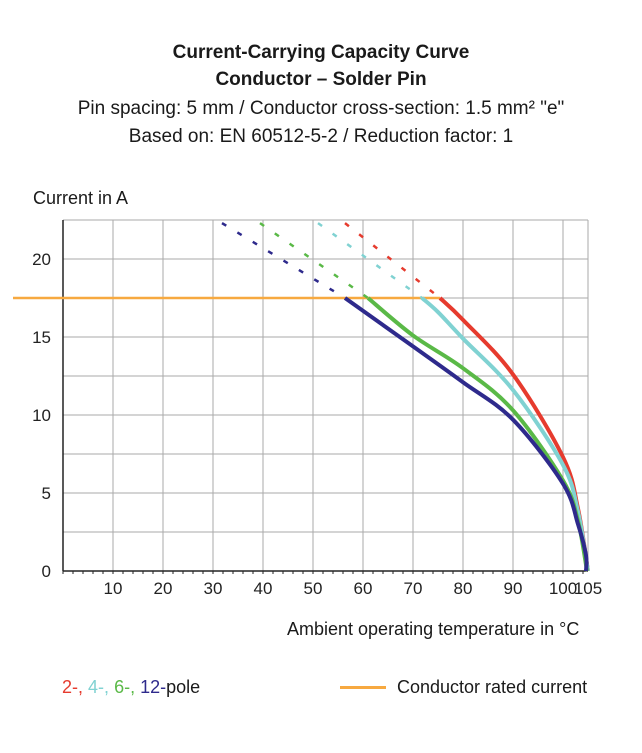 The width and height of the screenshot is (642, 753). What do you see at coordinates (492, 687) in the screenshot?
I see `legend-rated: Conductor rated current` at bounding box center [492, 687].